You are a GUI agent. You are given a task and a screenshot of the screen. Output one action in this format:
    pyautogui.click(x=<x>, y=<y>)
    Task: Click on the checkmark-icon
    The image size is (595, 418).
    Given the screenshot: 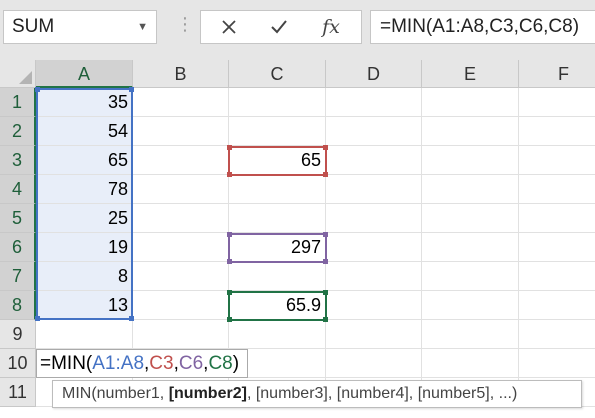 What is the action you would take?
    pyautogui.click(x=279, y=27)
    